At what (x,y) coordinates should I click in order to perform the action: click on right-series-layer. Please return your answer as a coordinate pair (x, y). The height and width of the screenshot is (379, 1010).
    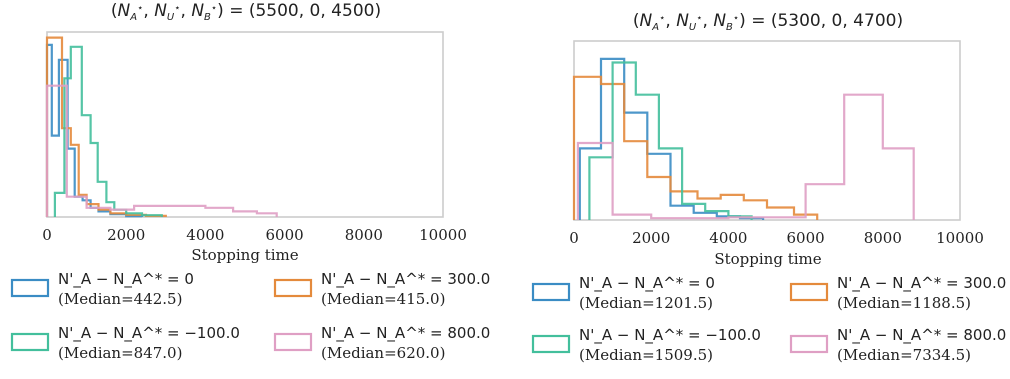
    Looking at the image, I should click on (743, 138).